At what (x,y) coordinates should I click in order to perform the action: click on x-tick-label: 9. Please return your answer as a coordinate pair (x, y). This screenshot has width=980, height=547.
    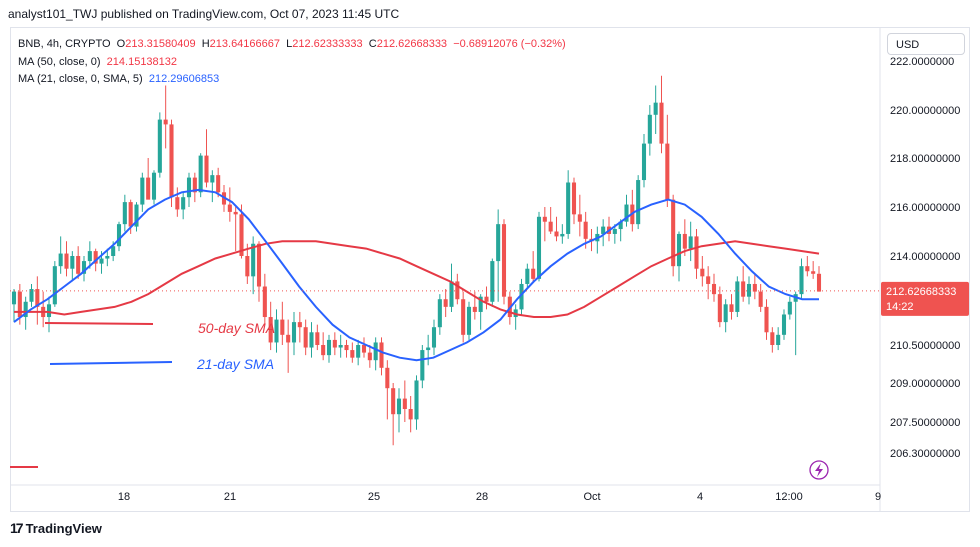
    Looking at the image, I should click on (878, 497).